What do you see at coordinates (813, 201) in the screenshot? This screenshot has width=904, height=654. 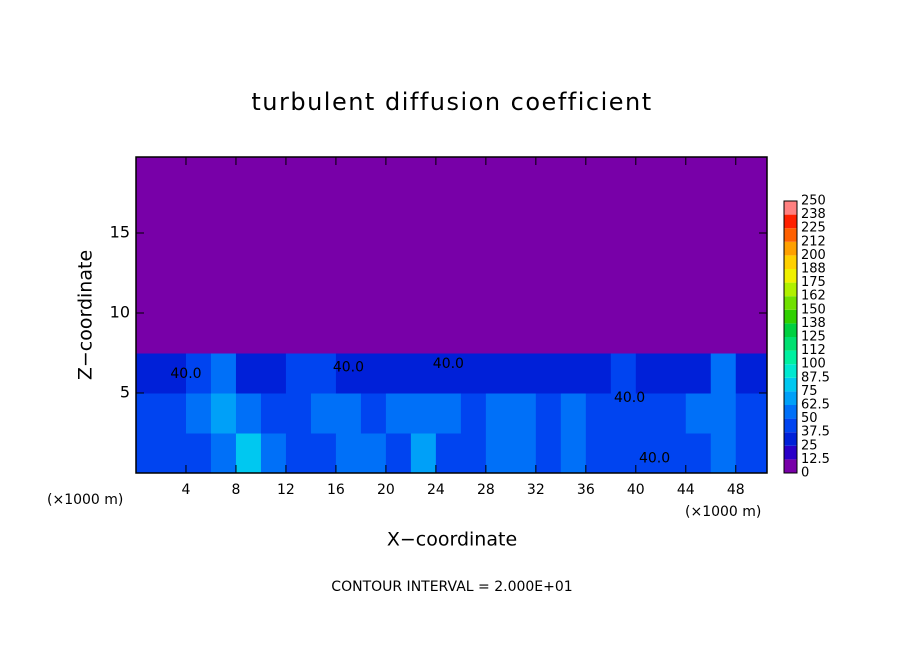 I see `colorbar-tick-label: 250` at bounding box center [813, 201].